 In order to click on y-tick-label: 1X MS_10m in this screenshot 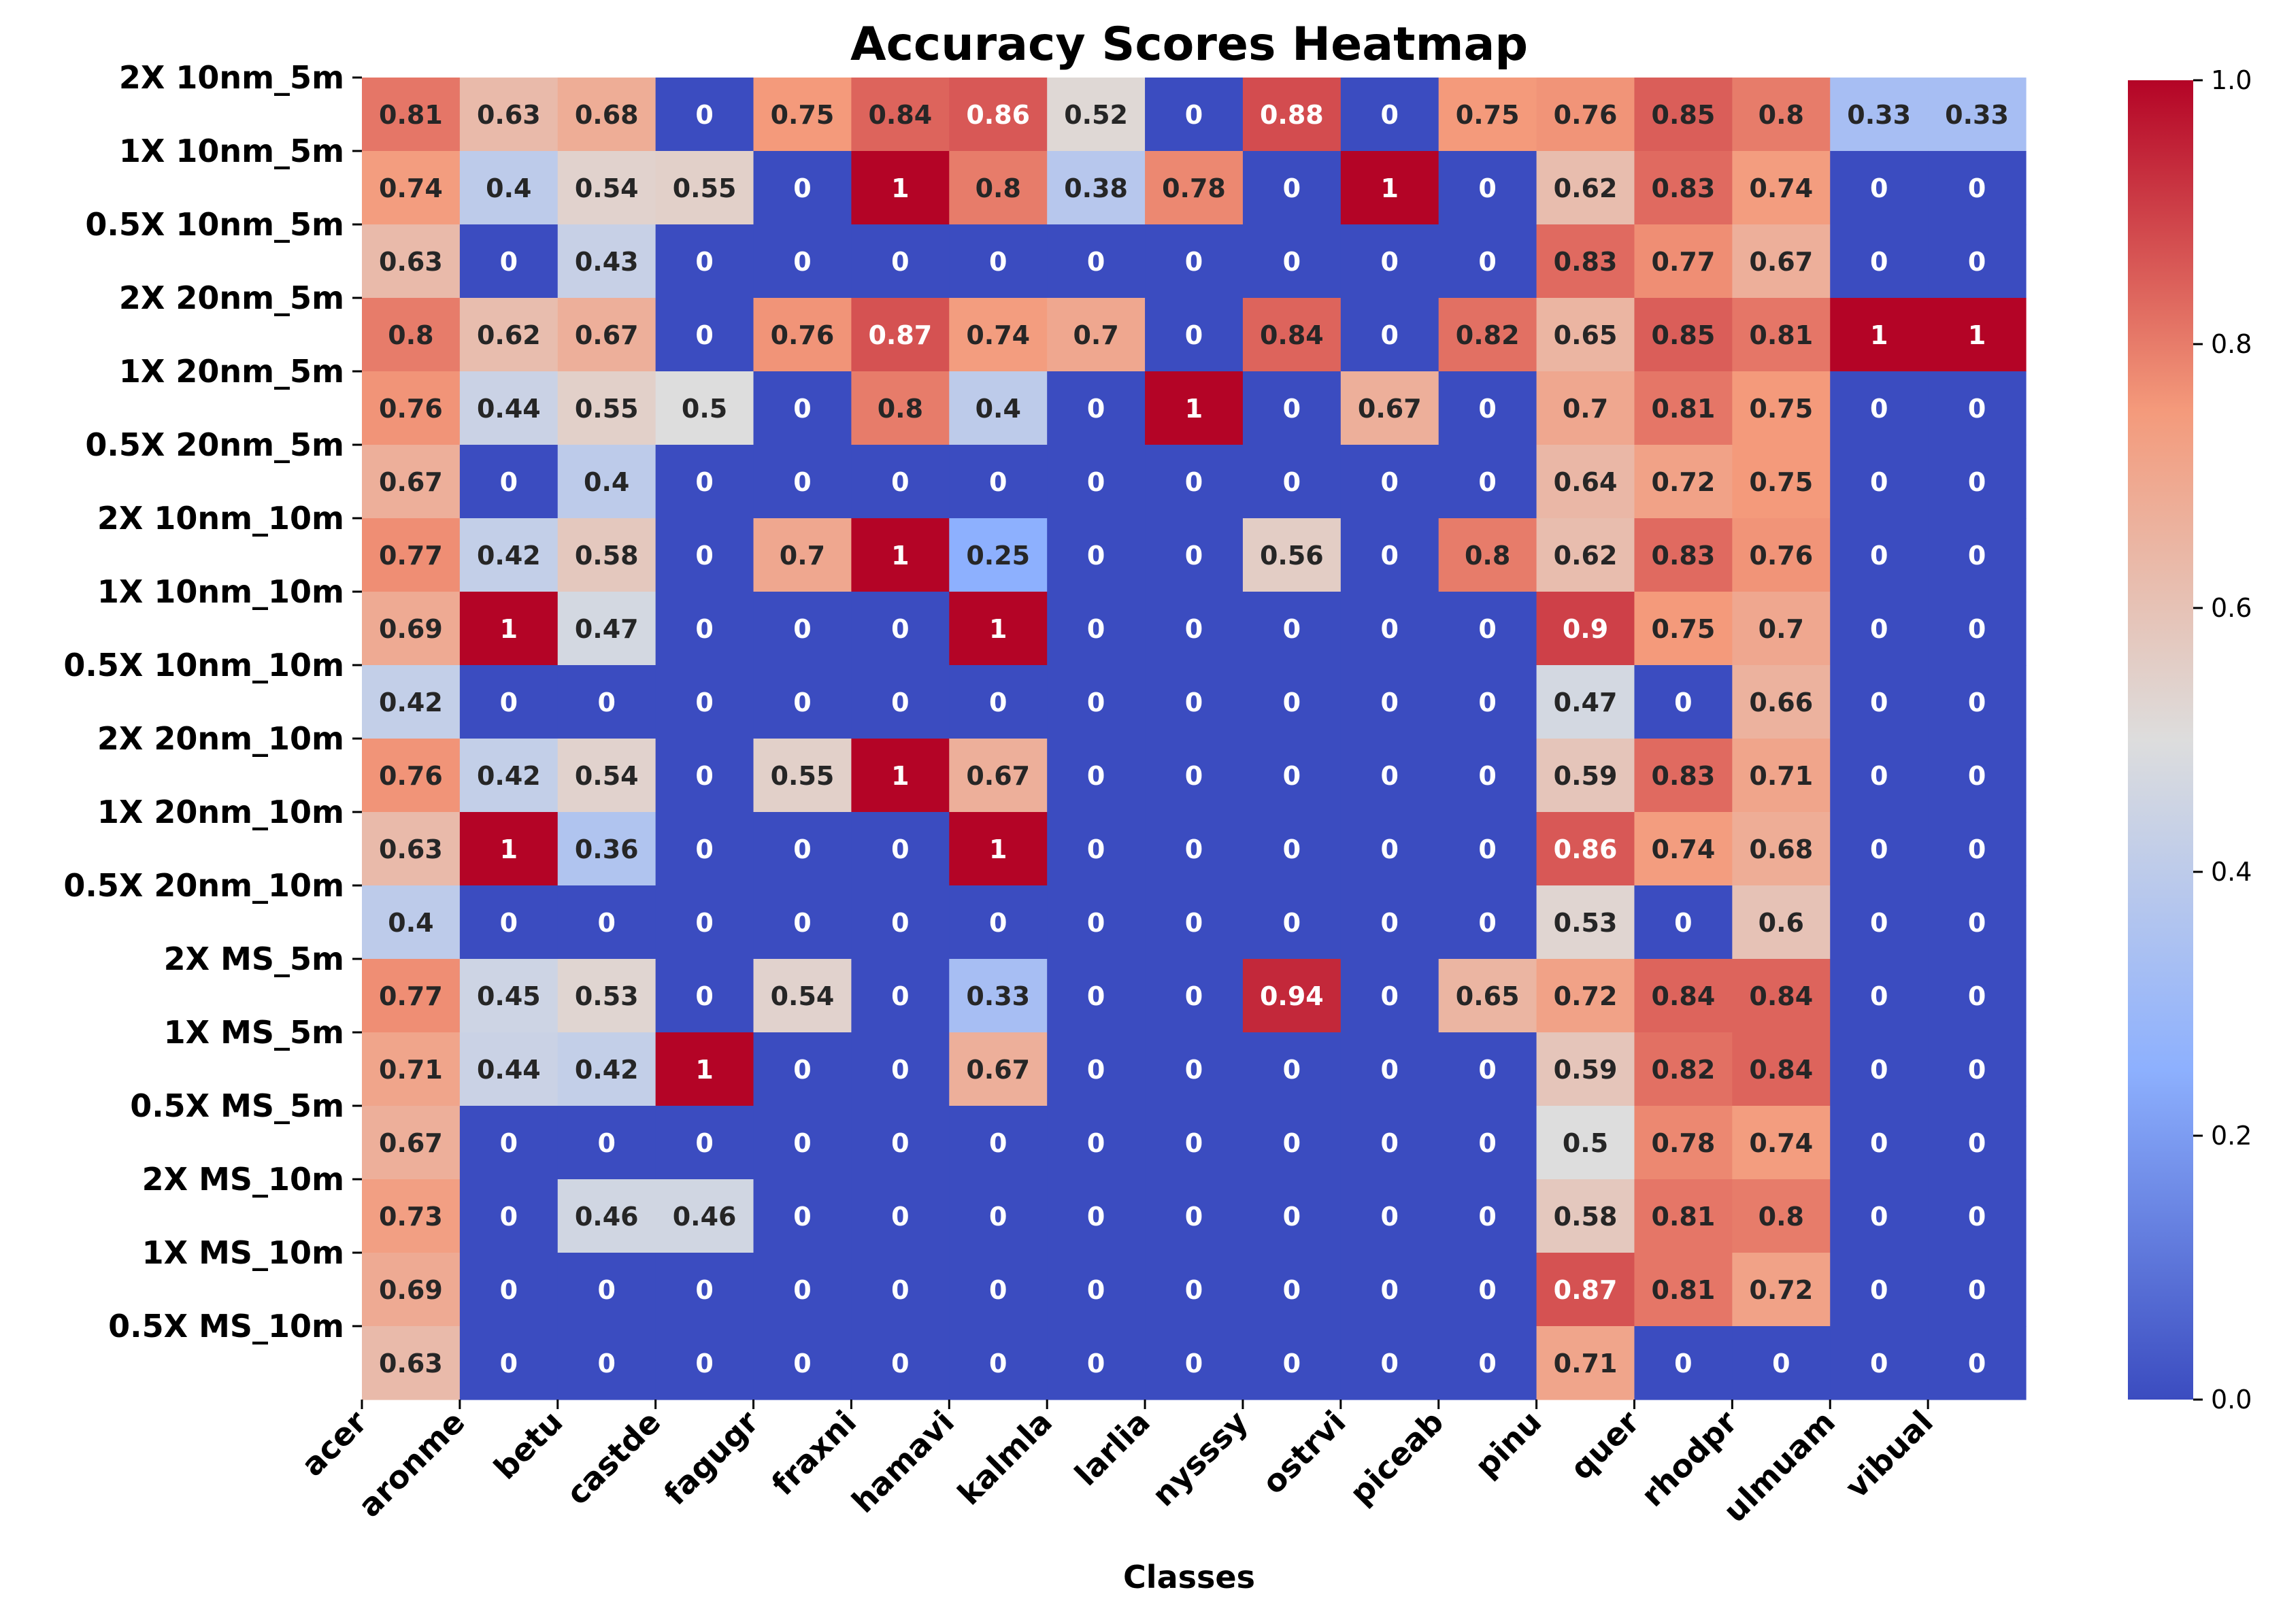, I will do `click(243, 1252)`.